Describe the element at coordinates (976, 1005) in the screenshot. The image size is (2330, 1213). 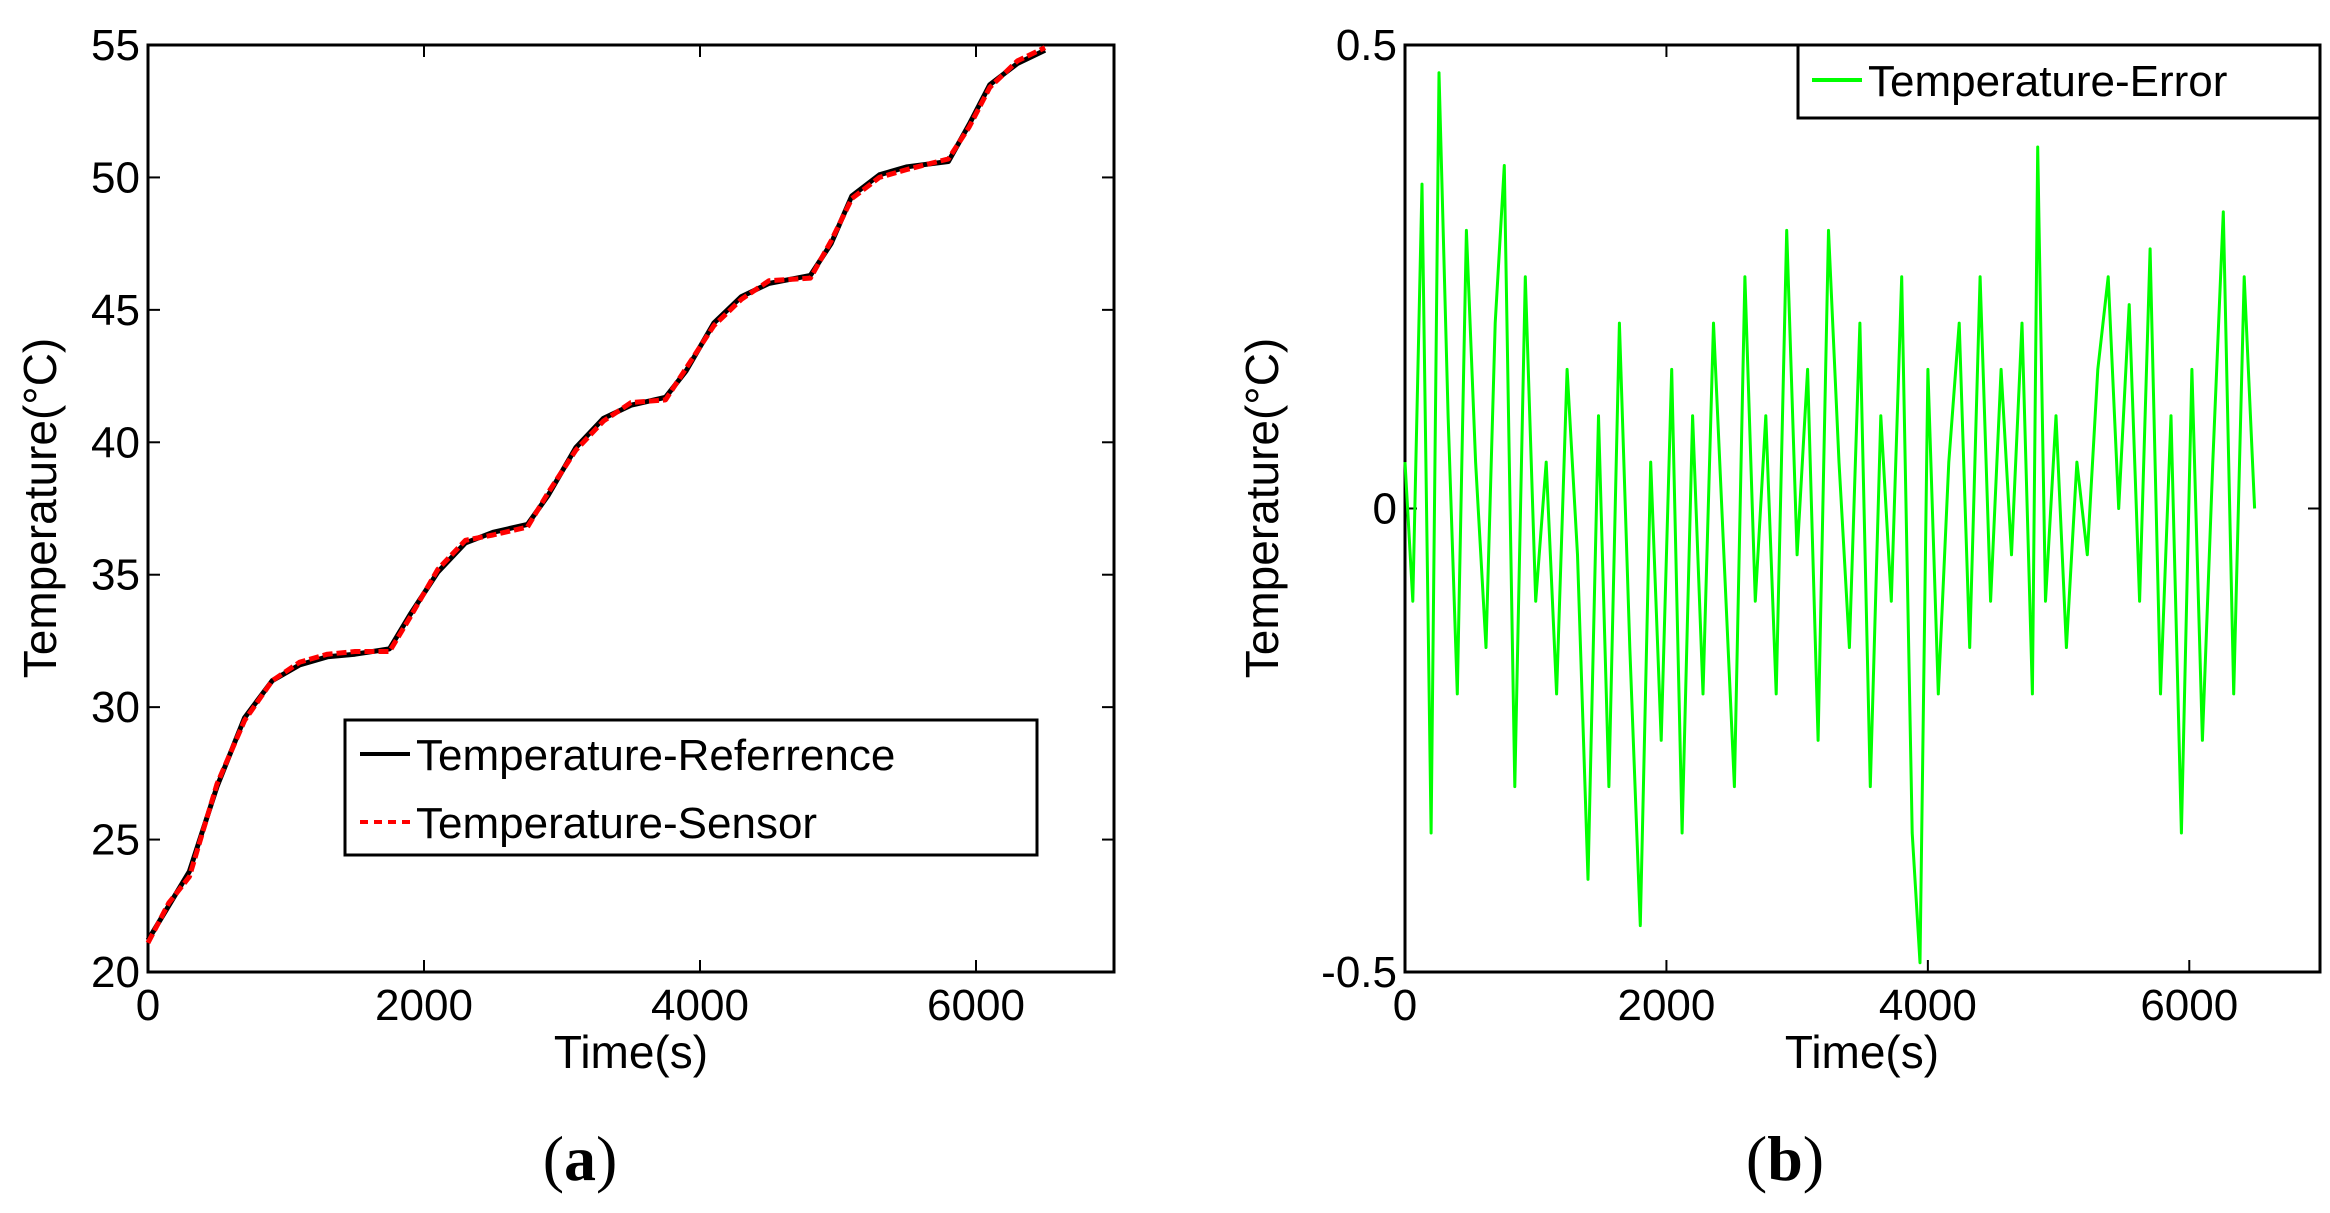
I see `panel-a-x-tick-label: 6000` at that location.